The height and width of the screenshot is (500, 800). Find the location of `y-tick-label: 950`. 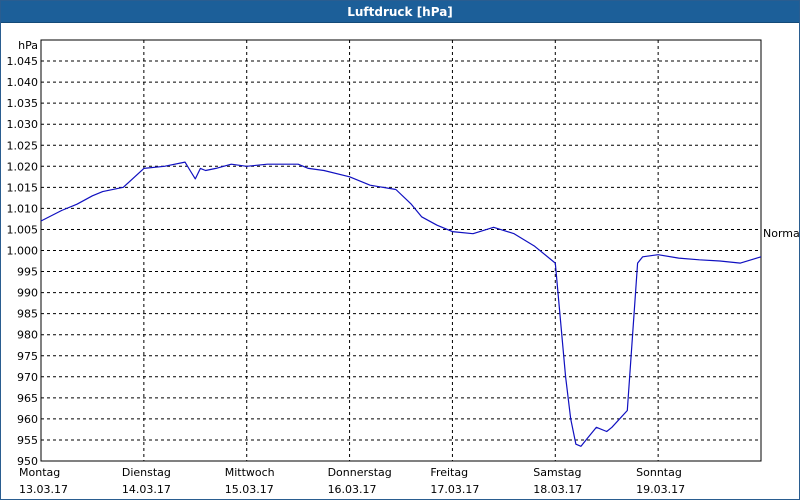

y-tick-label: 950 is located at coordinates (27, 461).